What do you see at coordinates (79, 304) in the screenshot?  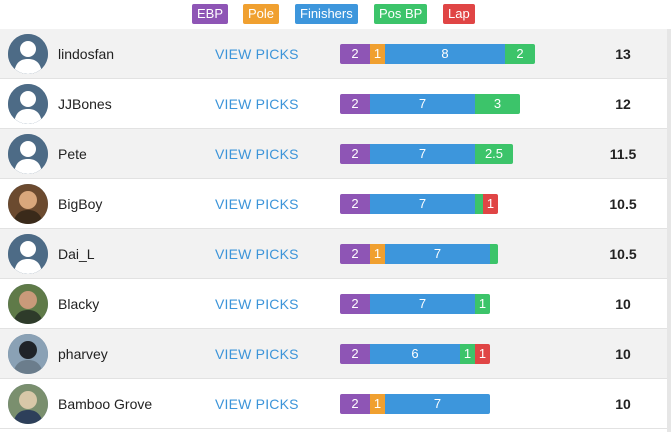 I see `username: Blacky` at bounding box center [79, 304].